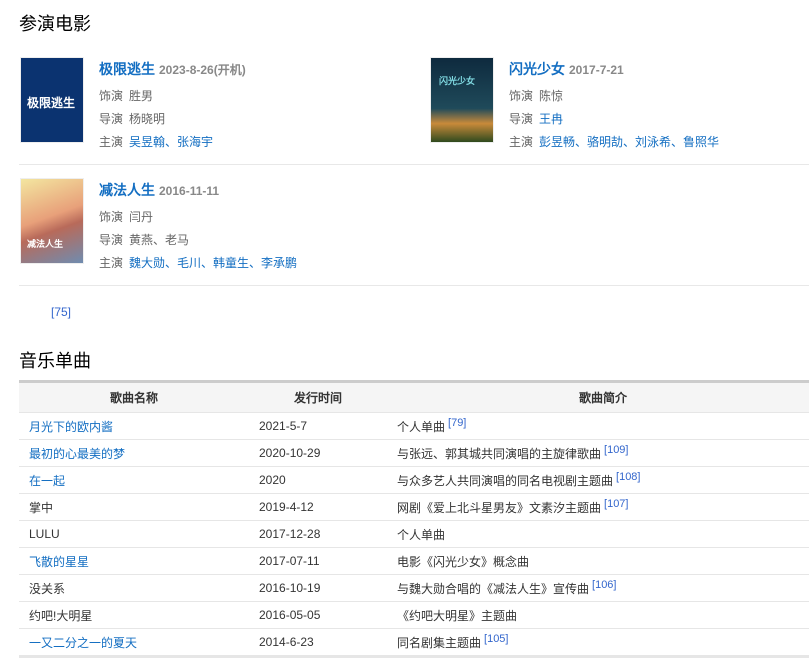 Image resolution: width=809 pixels, height=658 pixels. I want to click on director-value: 黄燕、老马, so click(159, 240).